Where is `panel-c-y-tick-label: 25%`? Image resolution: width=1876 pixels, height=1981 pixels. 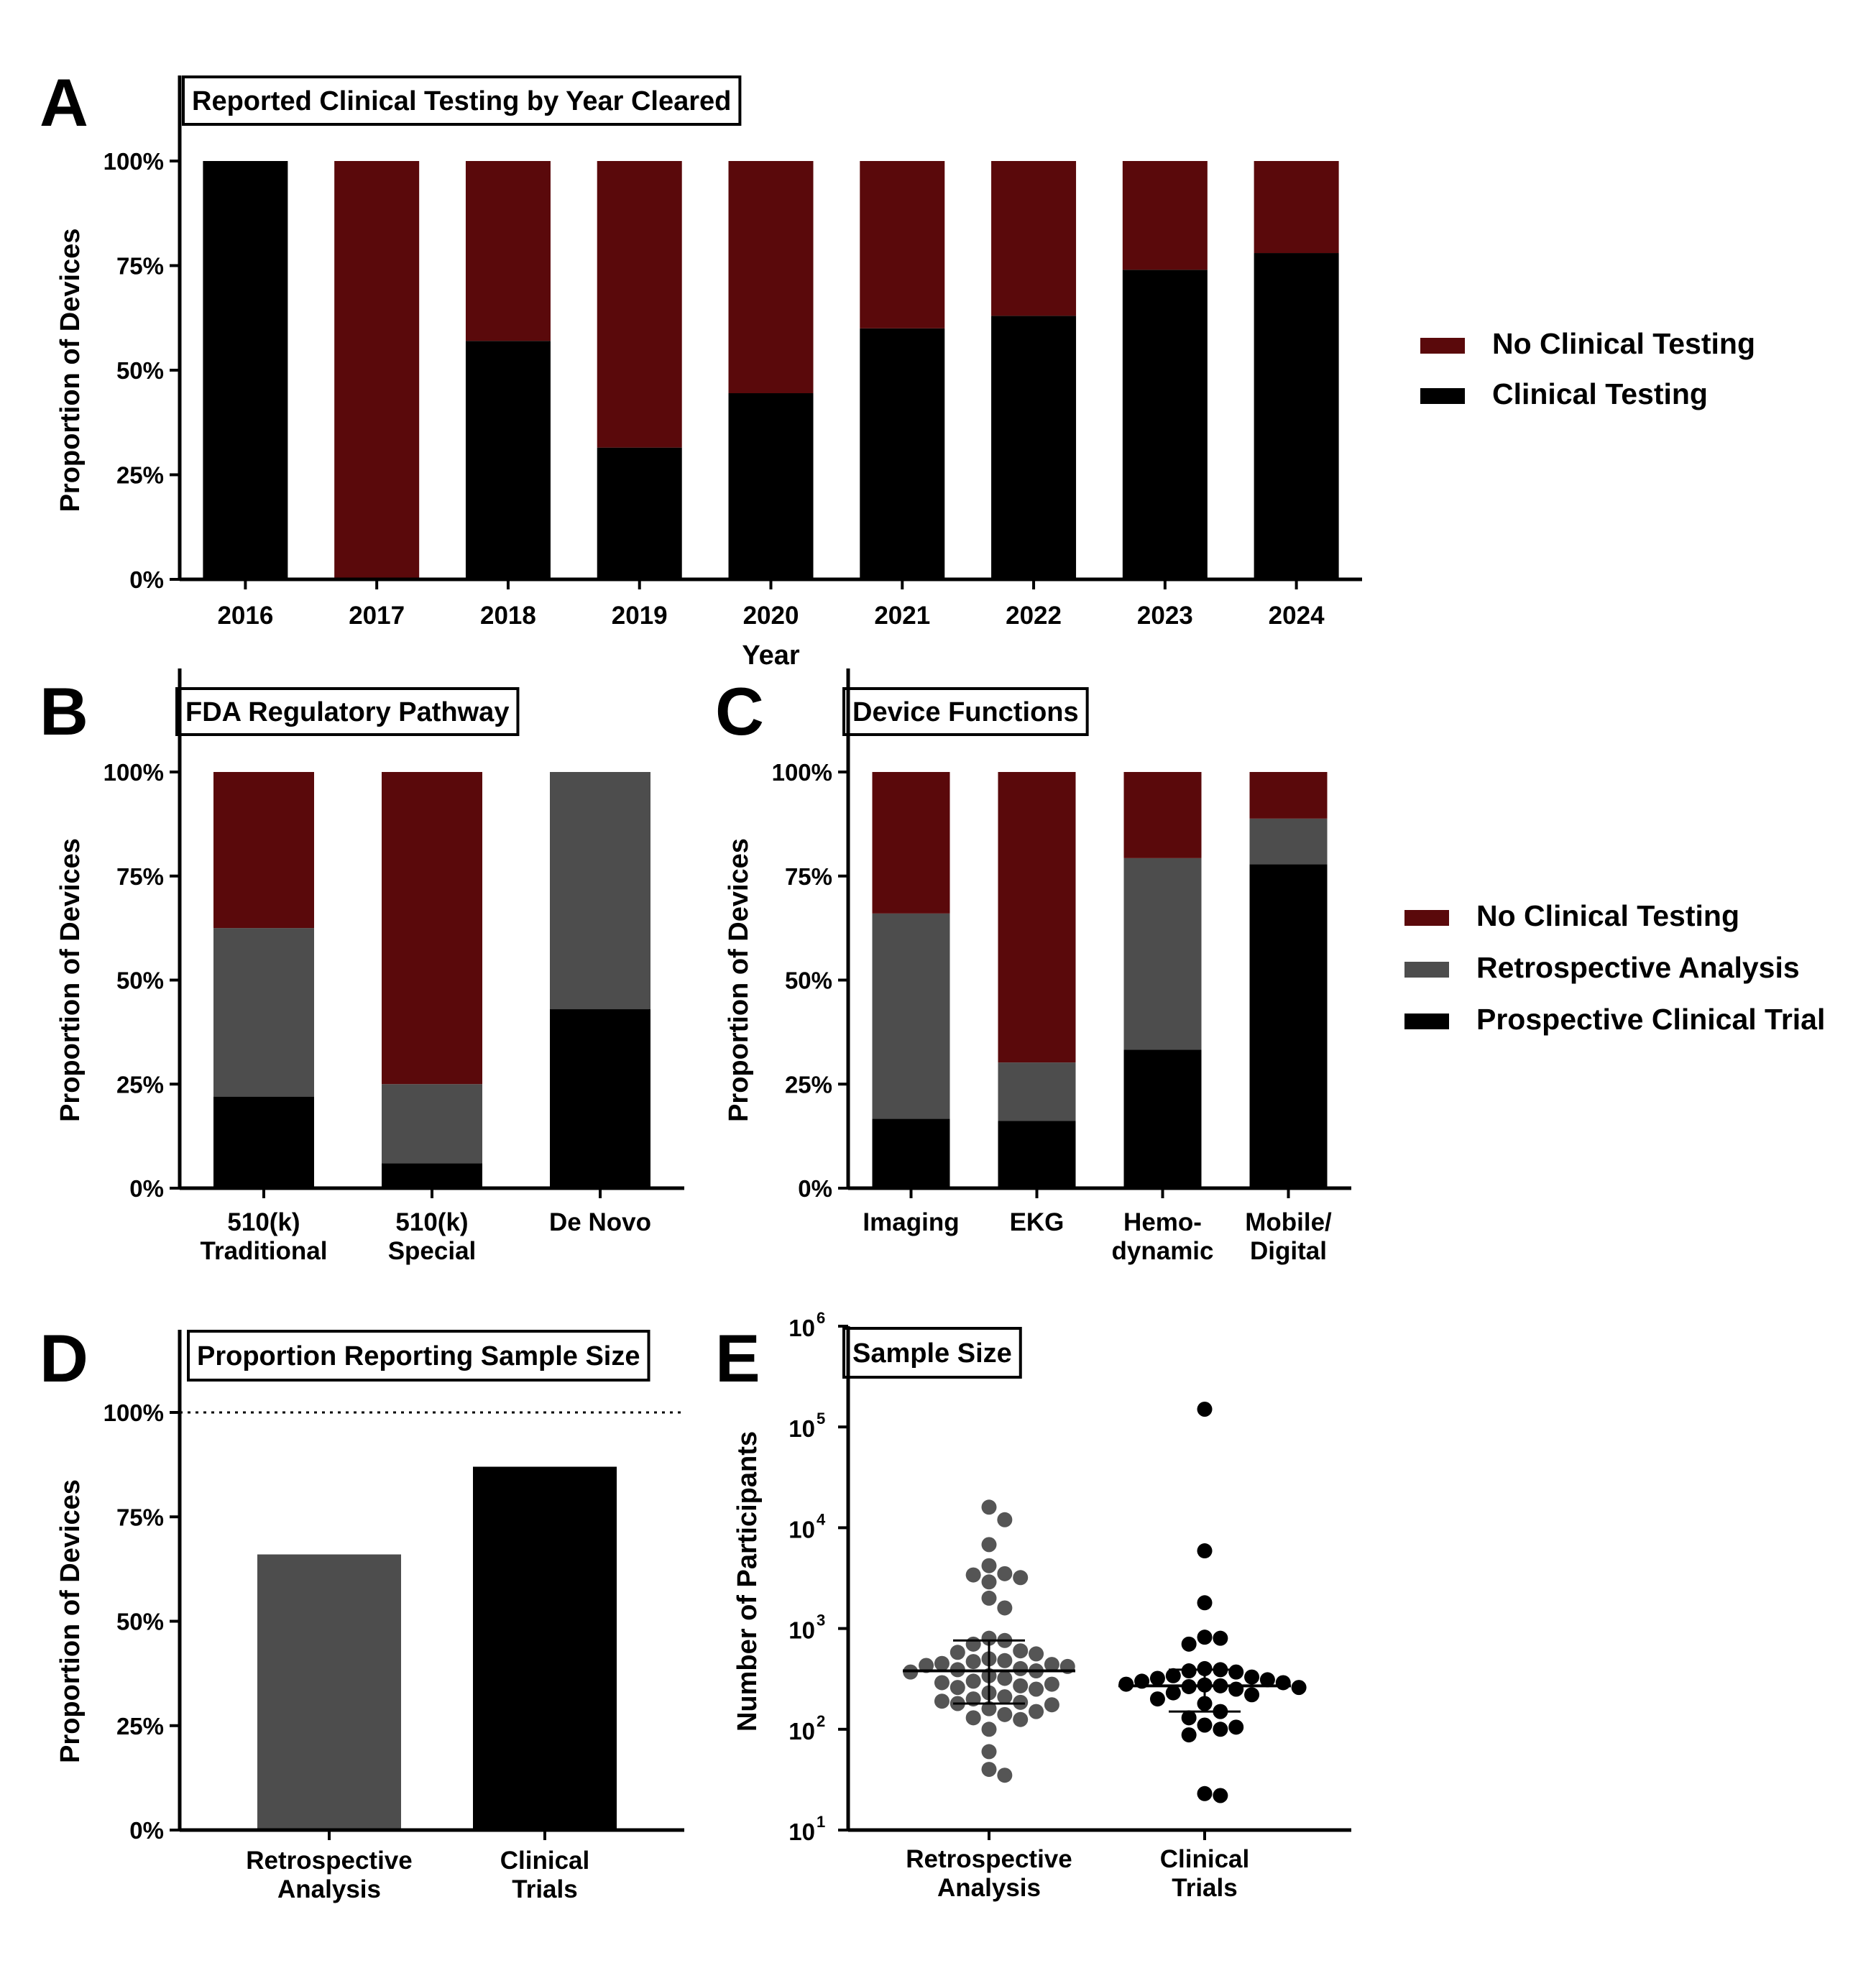
panel-c-y-tick-label: 25% is located at coordinates (808, 1084).